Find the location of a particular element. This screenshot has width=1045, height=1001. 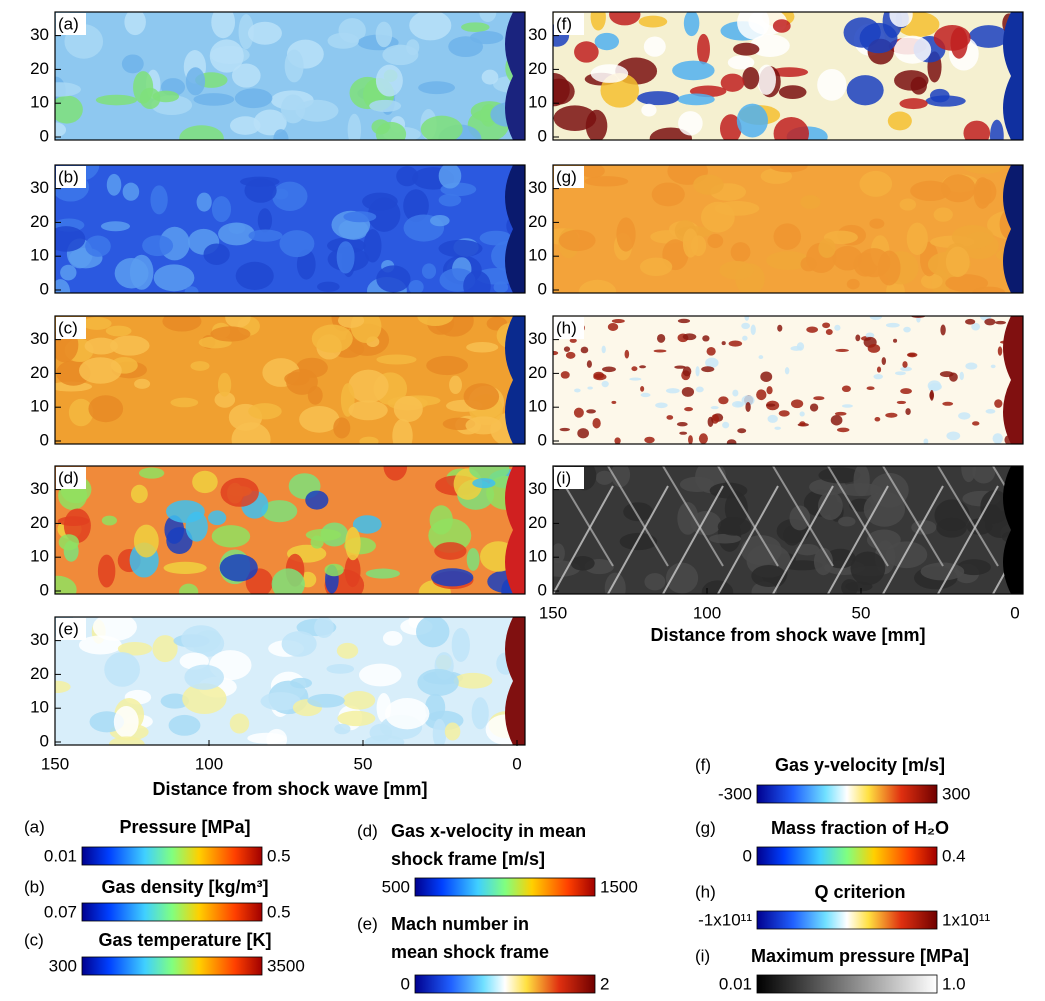

colorbar-max: 300 is located at coordinates (956, 793).